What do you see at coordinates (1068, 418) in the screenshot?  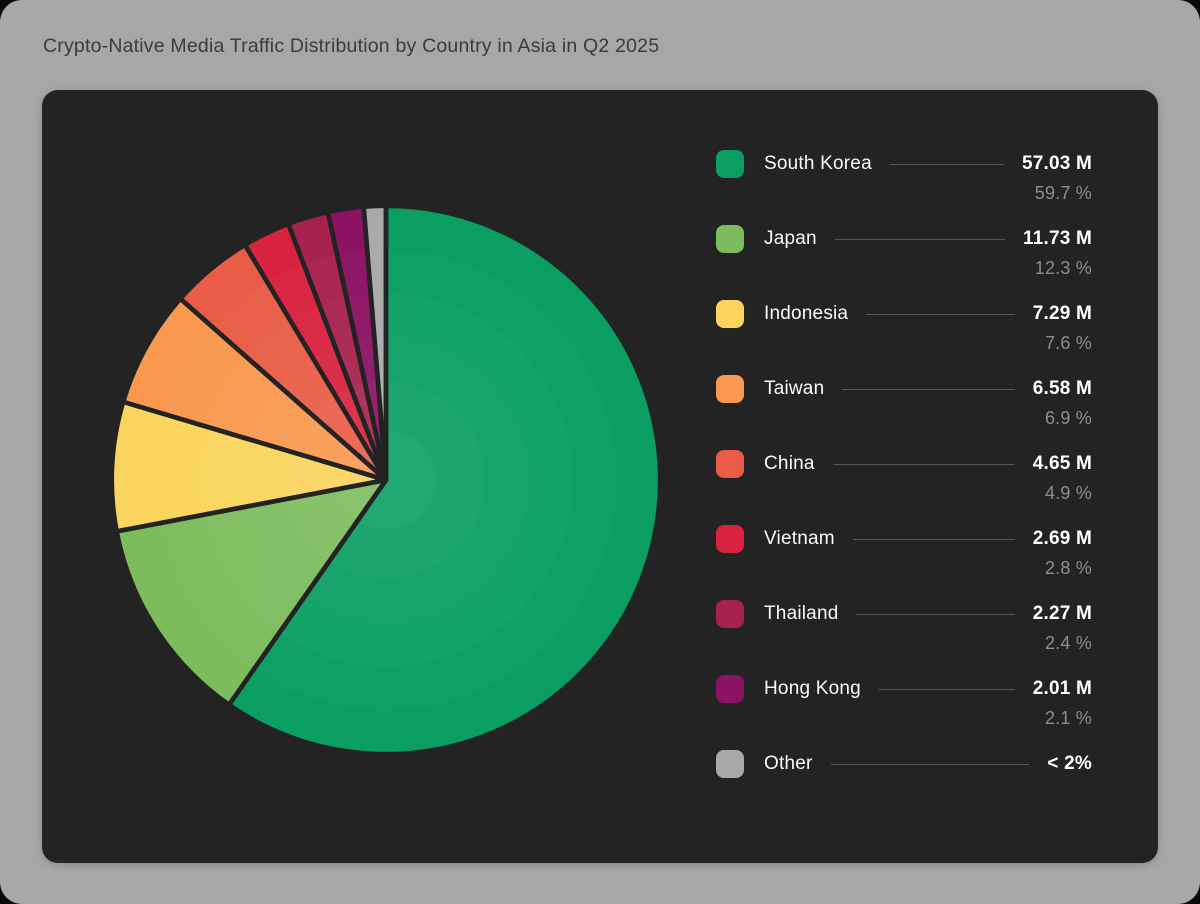 I see `legend-percent: 6.9 %` at bounding box center [1068, 418].